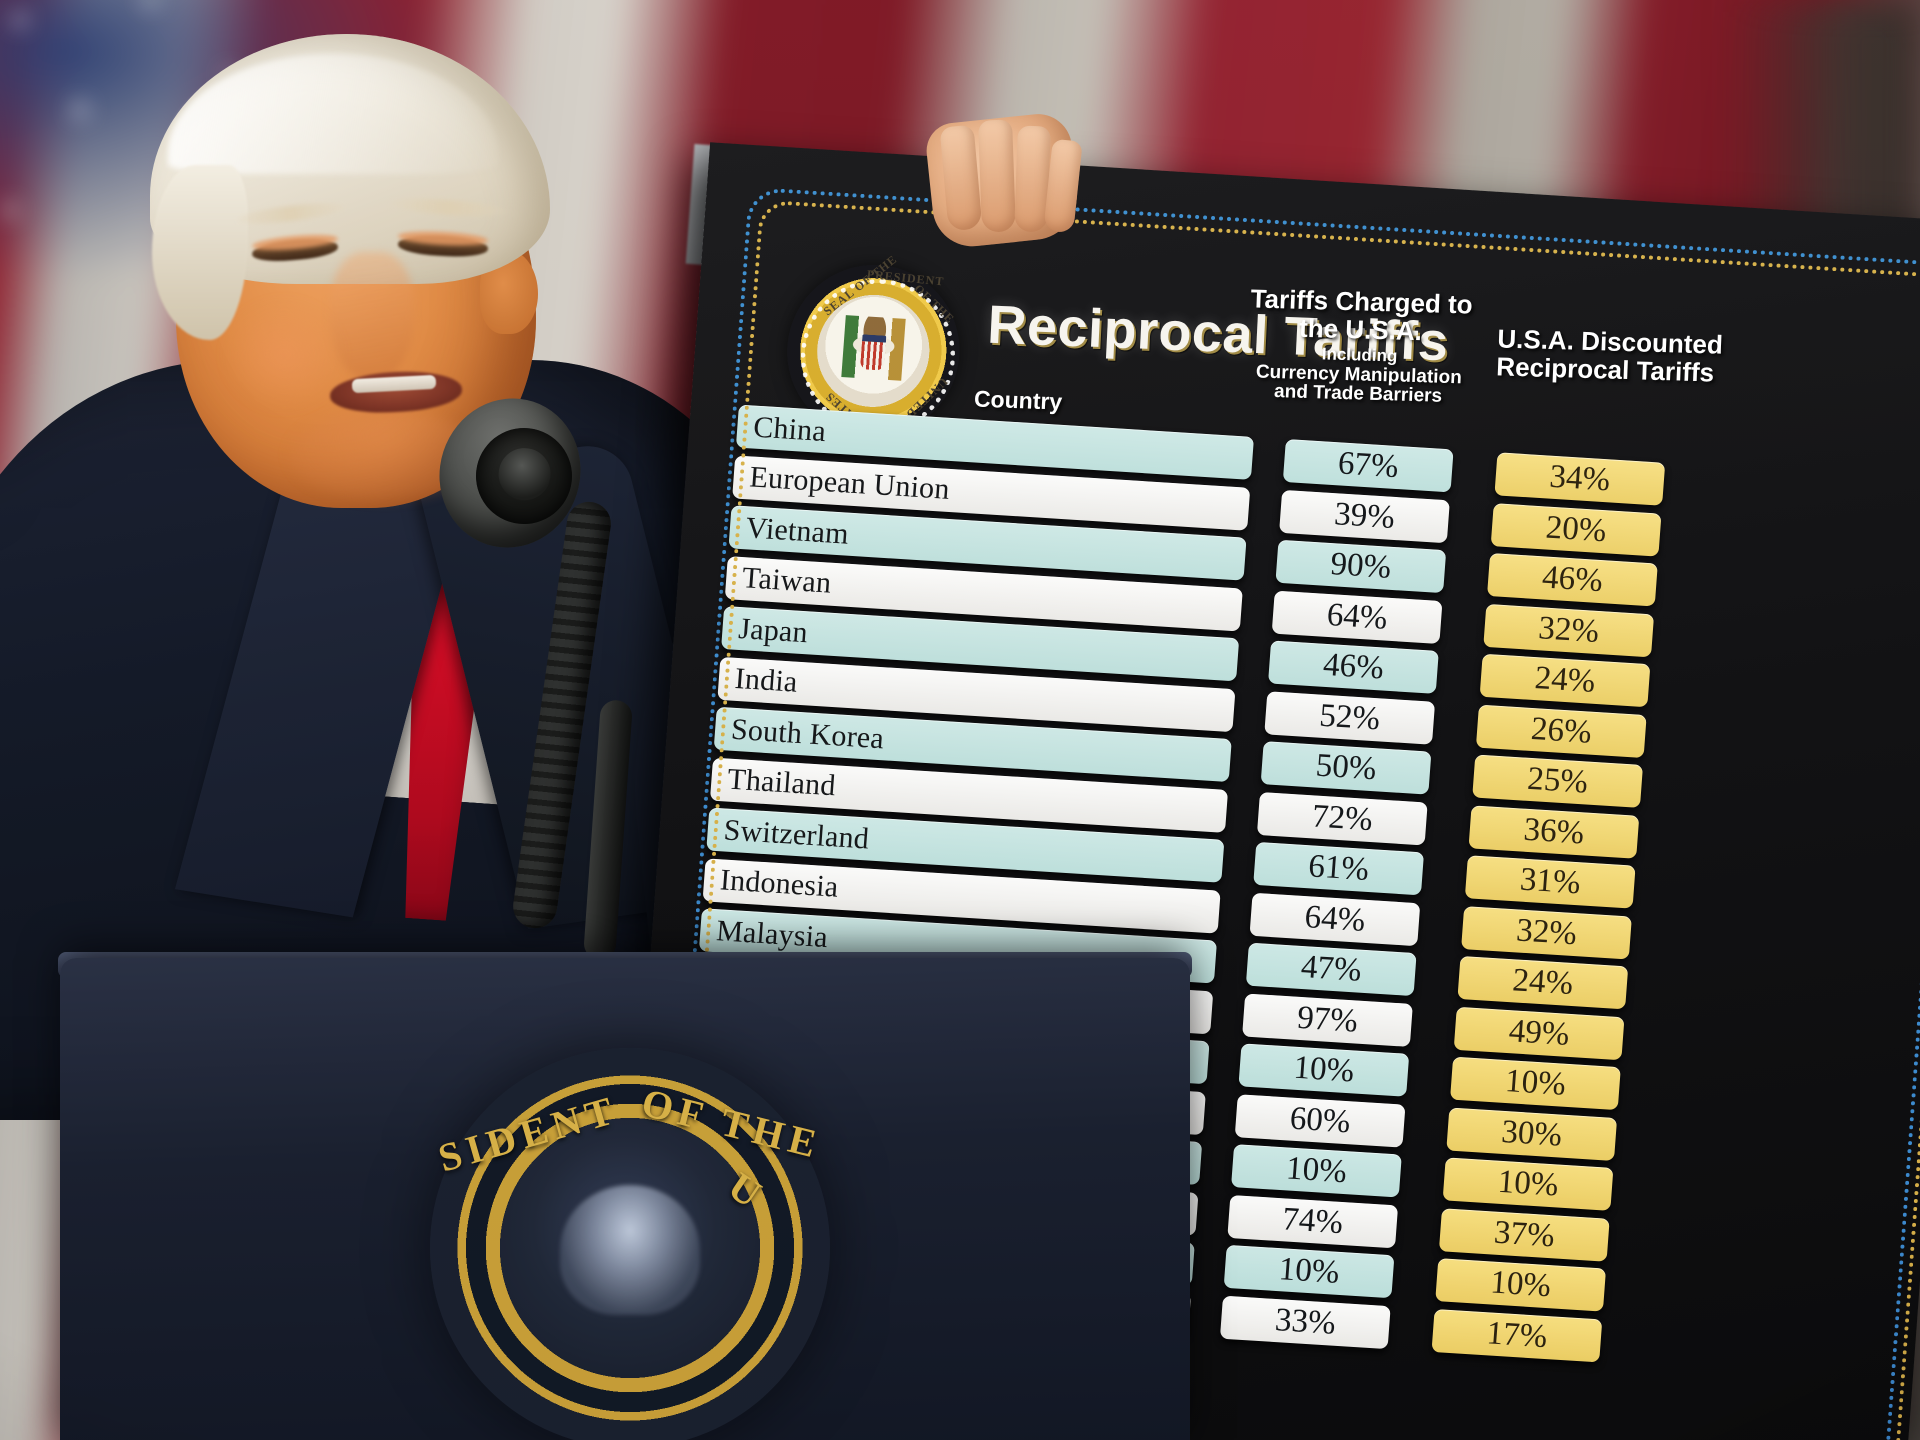 Image resolution: width=1920 pixels, height=1440 pixels. What do you see at coordinates (1361, 566) in the screenshot?
I see `cell-tariff-charged: 90%` at bounding box center [1361, 566].